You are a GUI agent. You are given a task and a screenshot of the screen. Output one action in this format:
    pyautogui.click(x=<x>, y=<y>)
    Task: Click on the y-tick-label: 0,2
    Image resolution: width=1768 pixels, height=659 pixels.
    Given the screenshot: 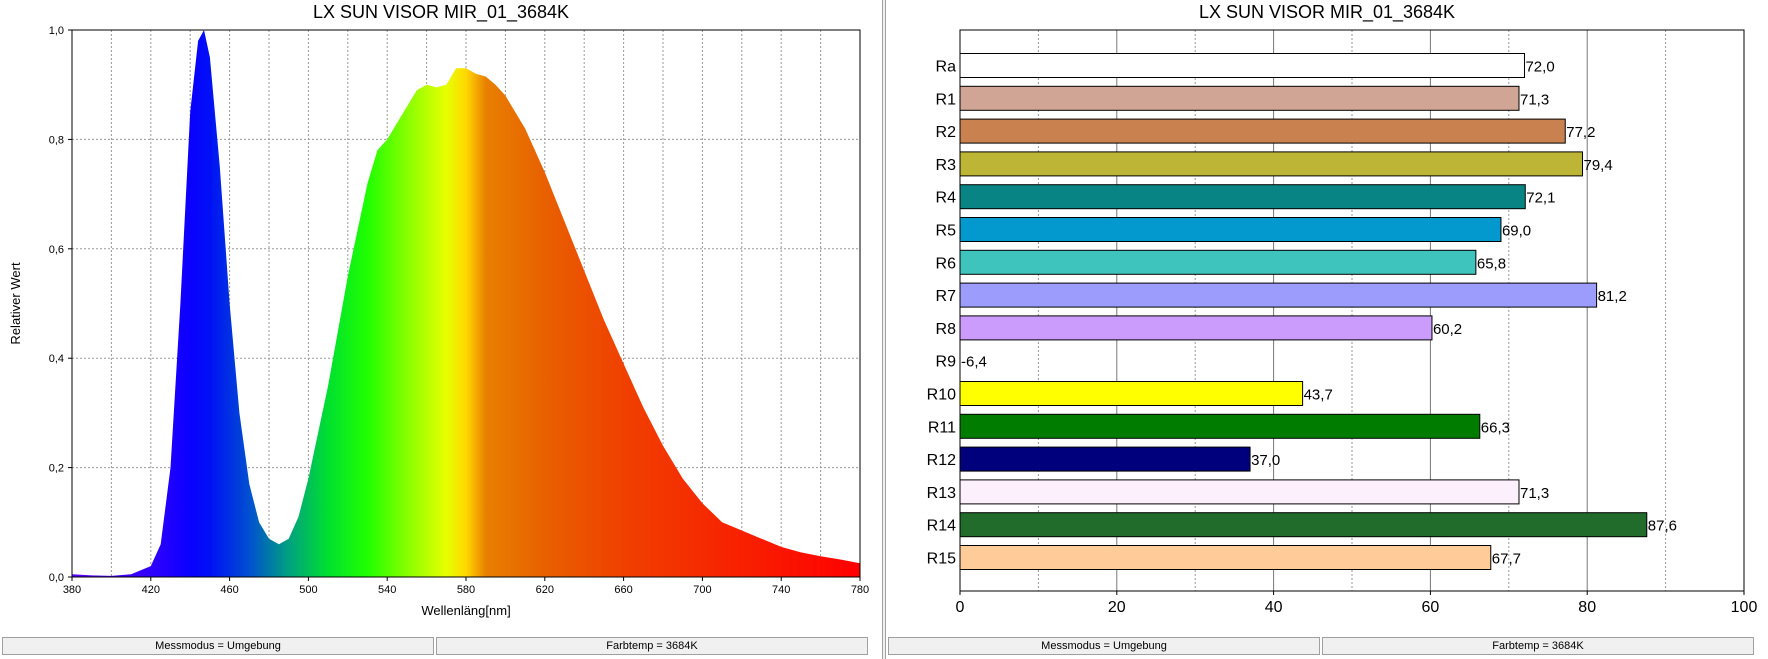 What is the action you would take?
    pyautogui.click(x=56, y=469)
    